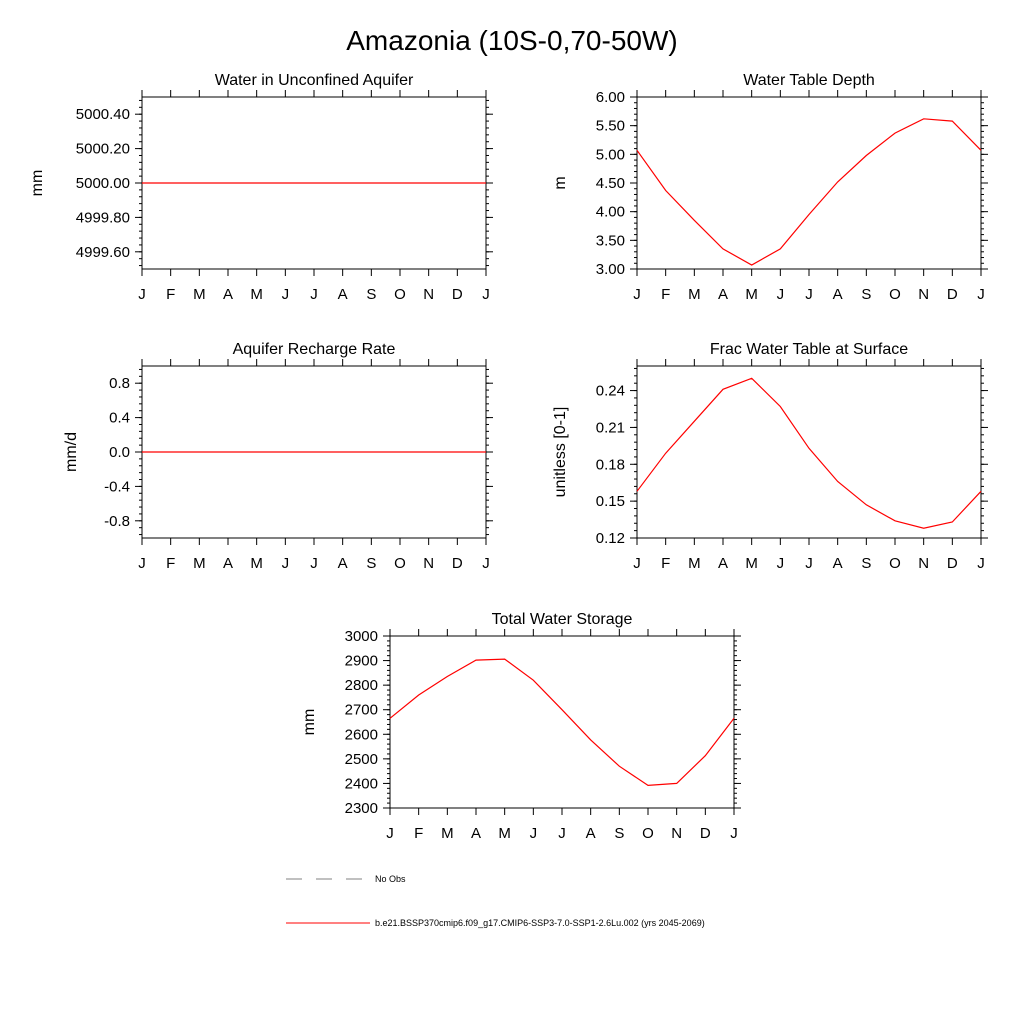 This screenshot has height=1024, width=1024. I want to click on legend-obs-label: No Obs, so click(390, 879).